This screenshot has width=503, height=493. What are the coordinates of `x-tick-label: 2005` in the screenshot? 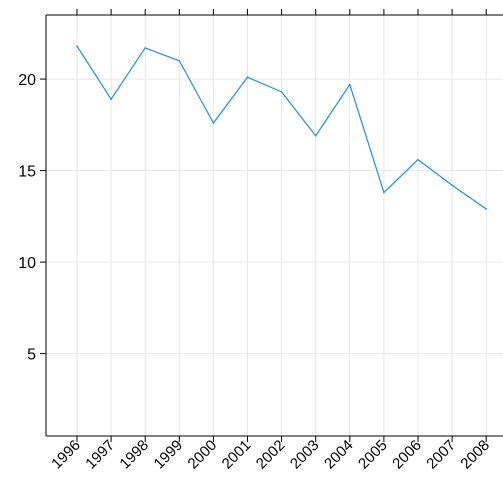 It's located at (373, 455).